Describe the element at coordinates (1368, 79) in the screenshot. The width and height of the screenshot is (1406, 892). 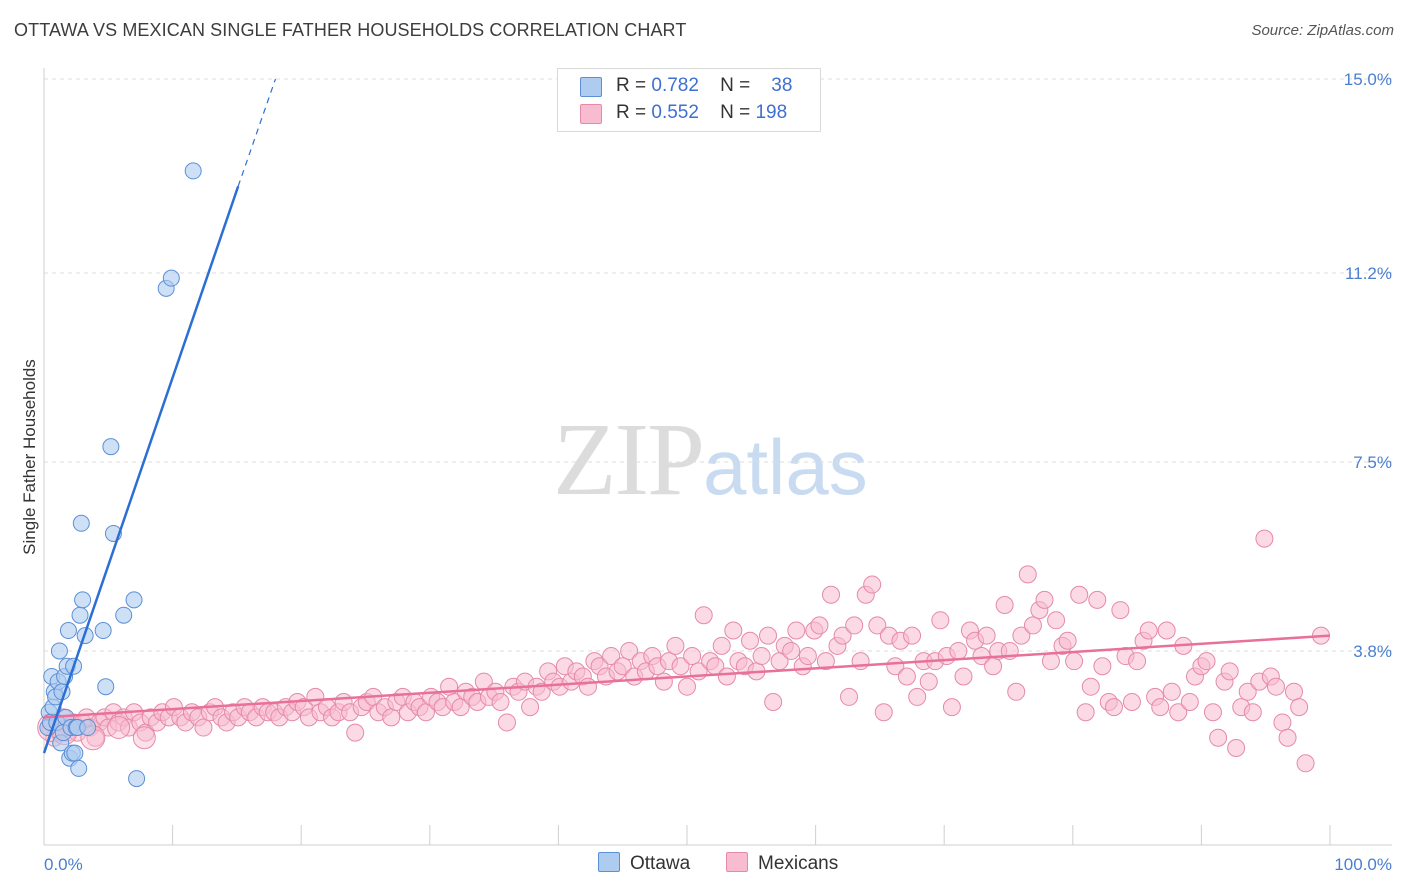
I see `y-tick-label: 15.0%` at that location.